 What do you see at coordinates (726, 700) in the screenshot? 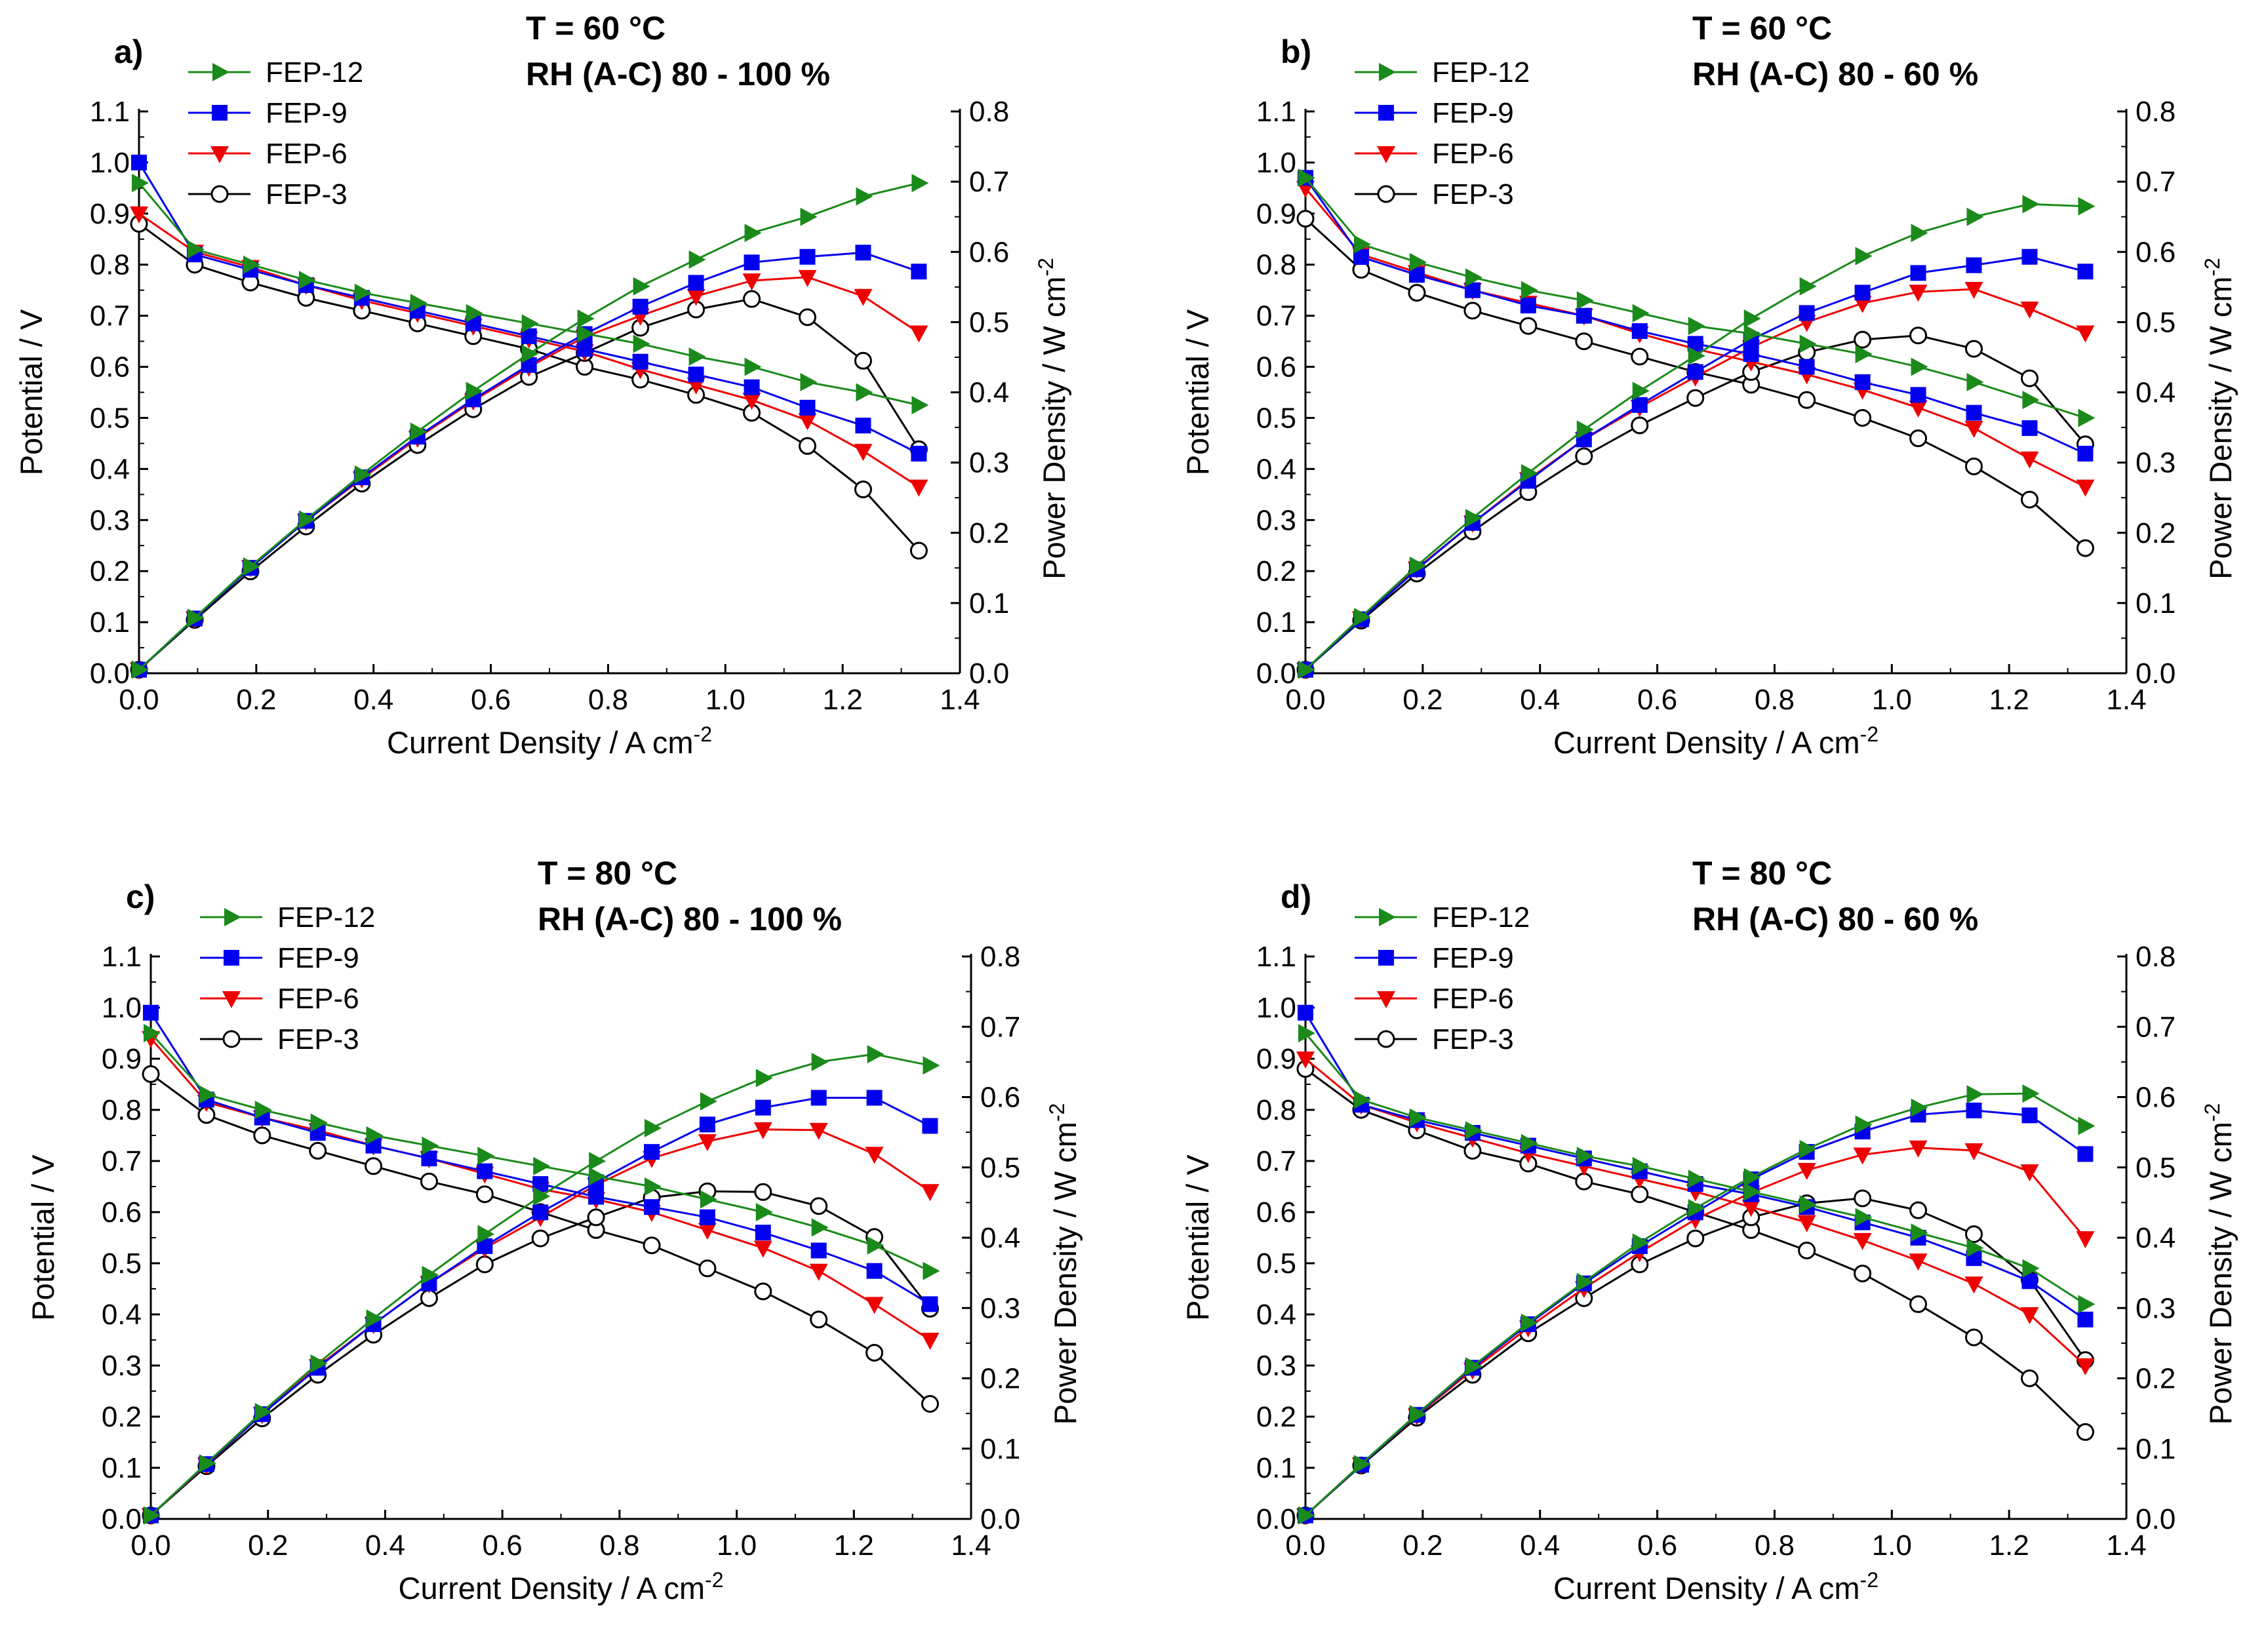
I see `x-tick-label: 1.0` at bounding box center [726, 700].